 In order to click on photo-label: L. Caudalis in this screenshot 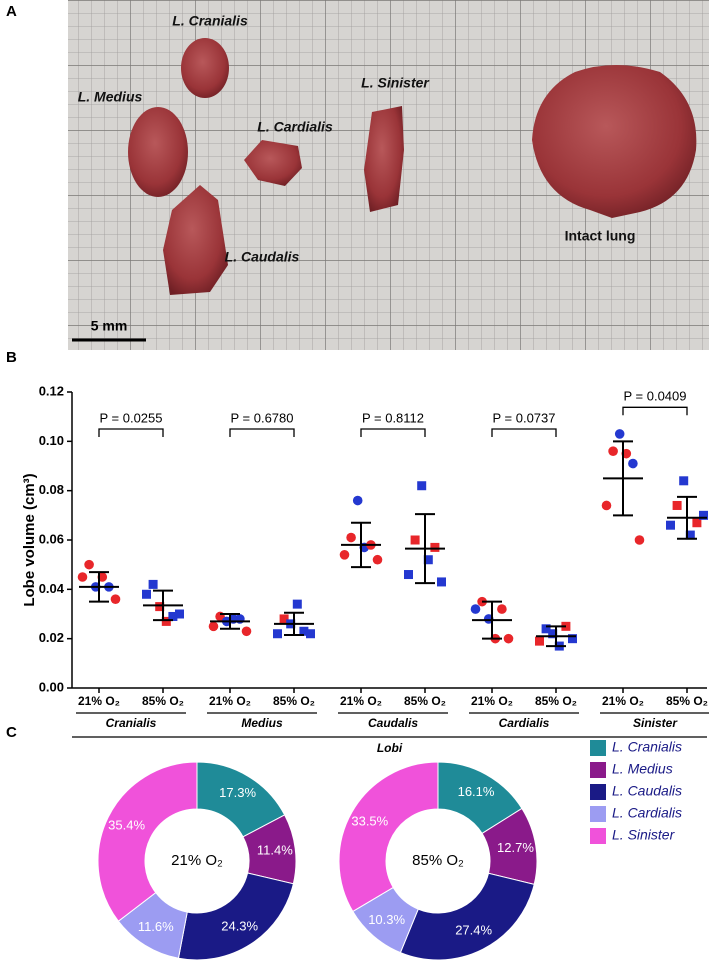, I will do `click(262, 257)`.